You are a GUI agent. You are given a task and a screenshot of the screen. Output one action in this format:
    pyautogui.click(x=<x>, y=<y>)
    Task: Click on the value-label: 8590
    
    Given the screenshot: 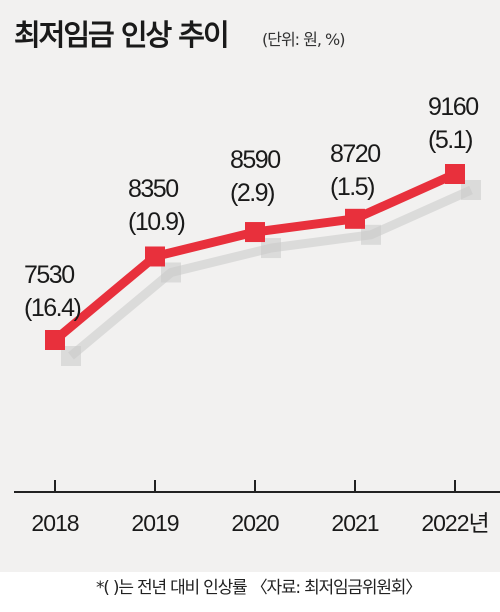 What is the action you would take?
    pyautogui.click(x=255, y=160)
    